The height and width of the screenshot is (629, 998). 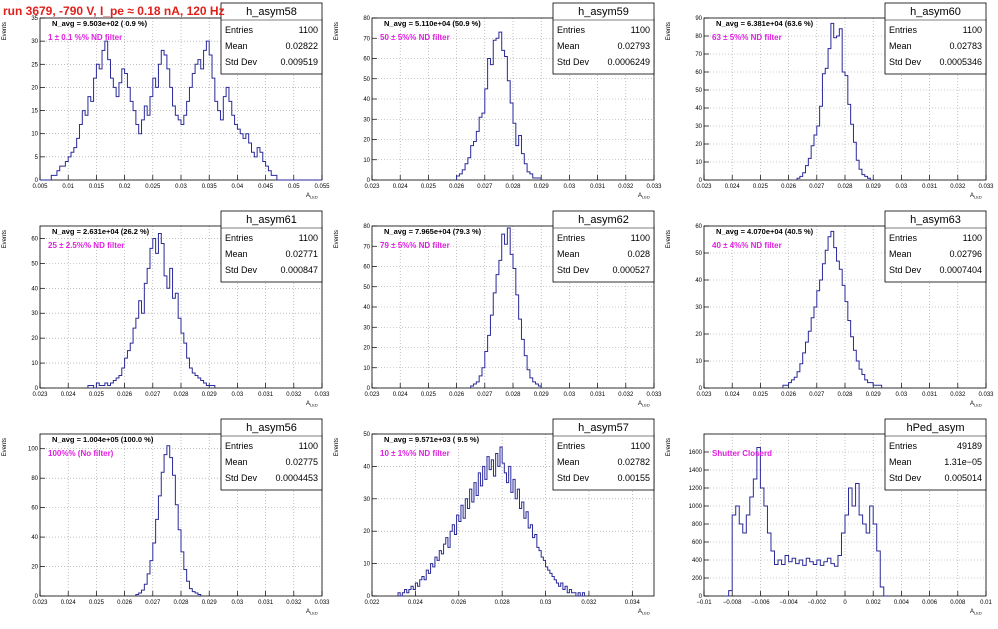 What do you see at coordinates (85, 37) in the screenshot?
I see `filter-annotation: 1 ± 0.1 %% ND filter` at bounding box center [85, 37].